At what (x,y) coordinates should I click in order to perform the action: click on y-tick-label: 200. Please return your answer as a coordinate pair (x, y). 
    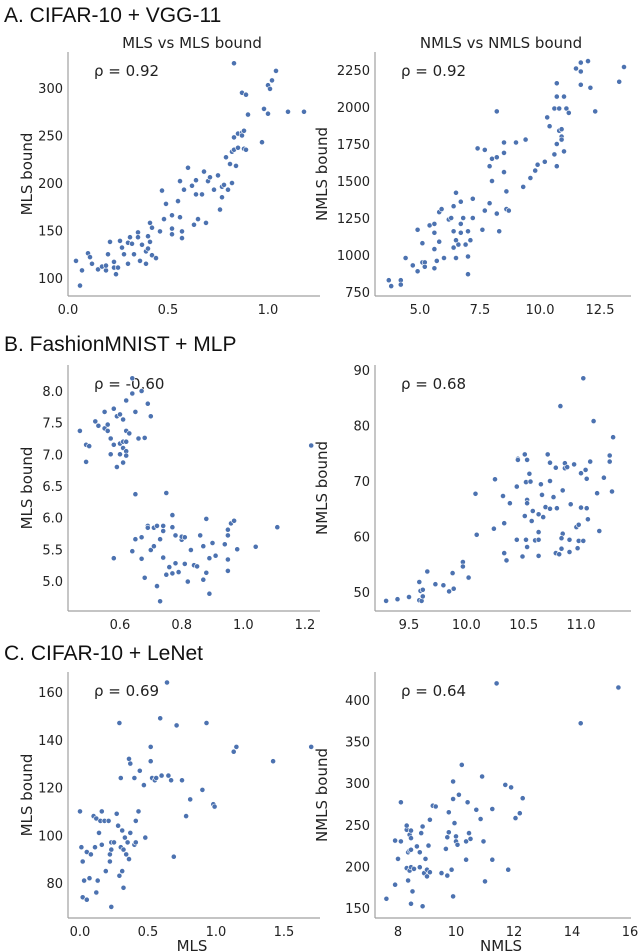
    Looking at the image, I should click on (357, 867).